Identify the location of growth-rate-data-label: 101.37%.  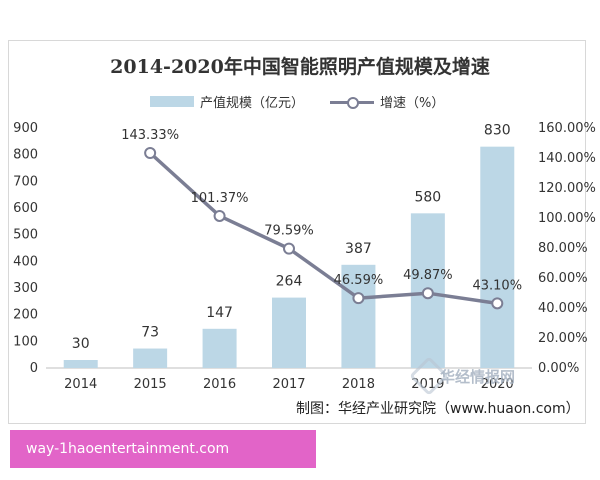
(220, 198).